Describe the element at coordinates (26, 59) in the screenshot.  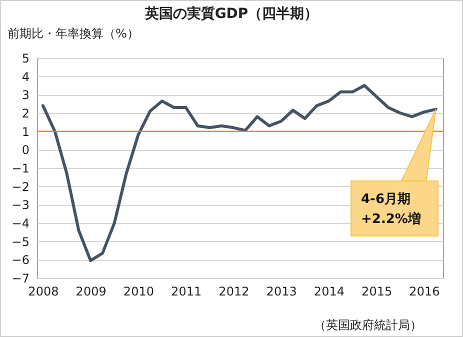
I see `y-tick-label: 5` at that location.